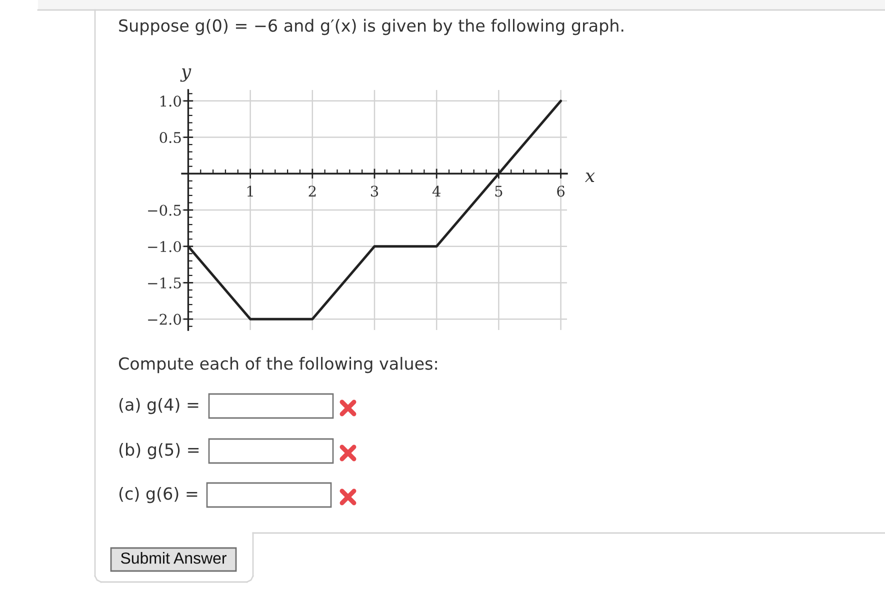 This screenshot has height=600, width=885. What do you see at coordinates (158, 495) in the screenshot?
I see `text: (c) g(6) =` at bounding box center [158, 495].